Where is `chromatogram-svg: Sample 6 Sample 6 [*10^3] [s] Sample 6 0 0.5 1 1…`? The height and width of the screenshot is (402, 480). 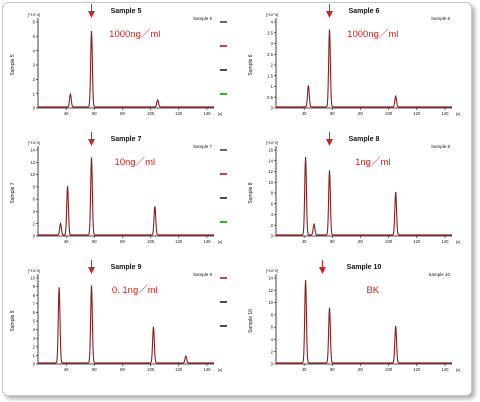
chromatogram-svg: Sample 6 Sample 6 [*10^3] [s] Sample 6 0 0.5 1 1… is located at coordinates (354, 60).